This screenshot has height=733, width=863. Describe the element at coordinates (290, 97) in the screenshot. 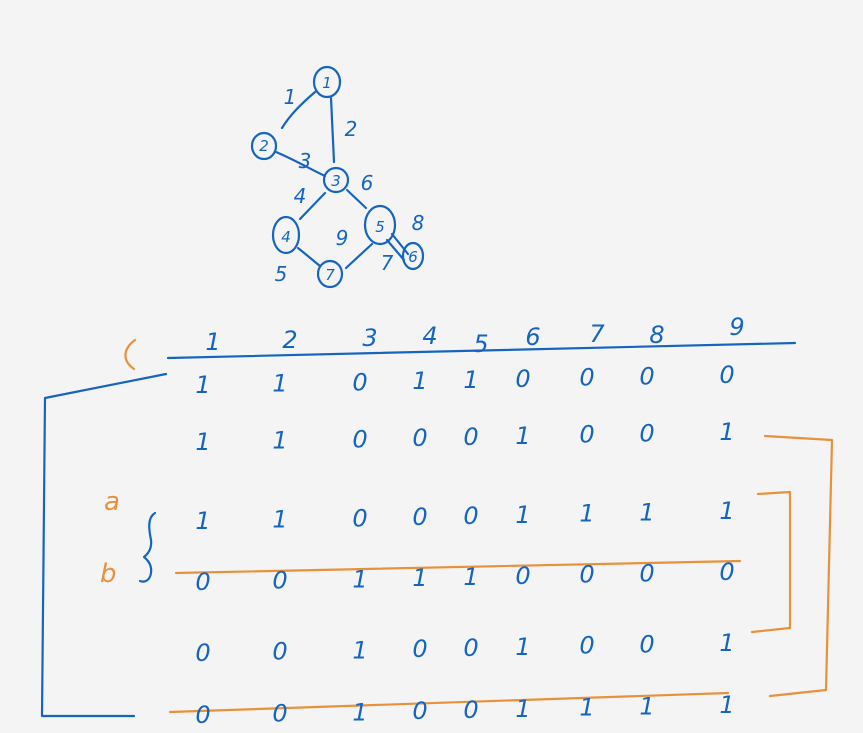

I see `edge-weight-label-1: 1` at that location.